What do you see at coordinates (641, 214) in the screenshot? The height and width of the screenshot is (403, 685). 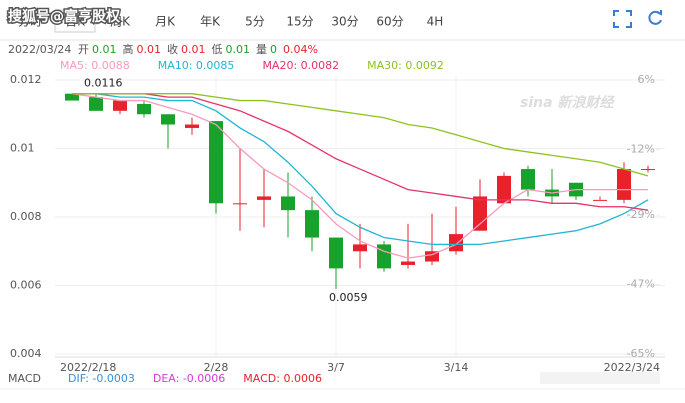 I see `y2-tick-label: -29%` at bounding box center [641, 214].